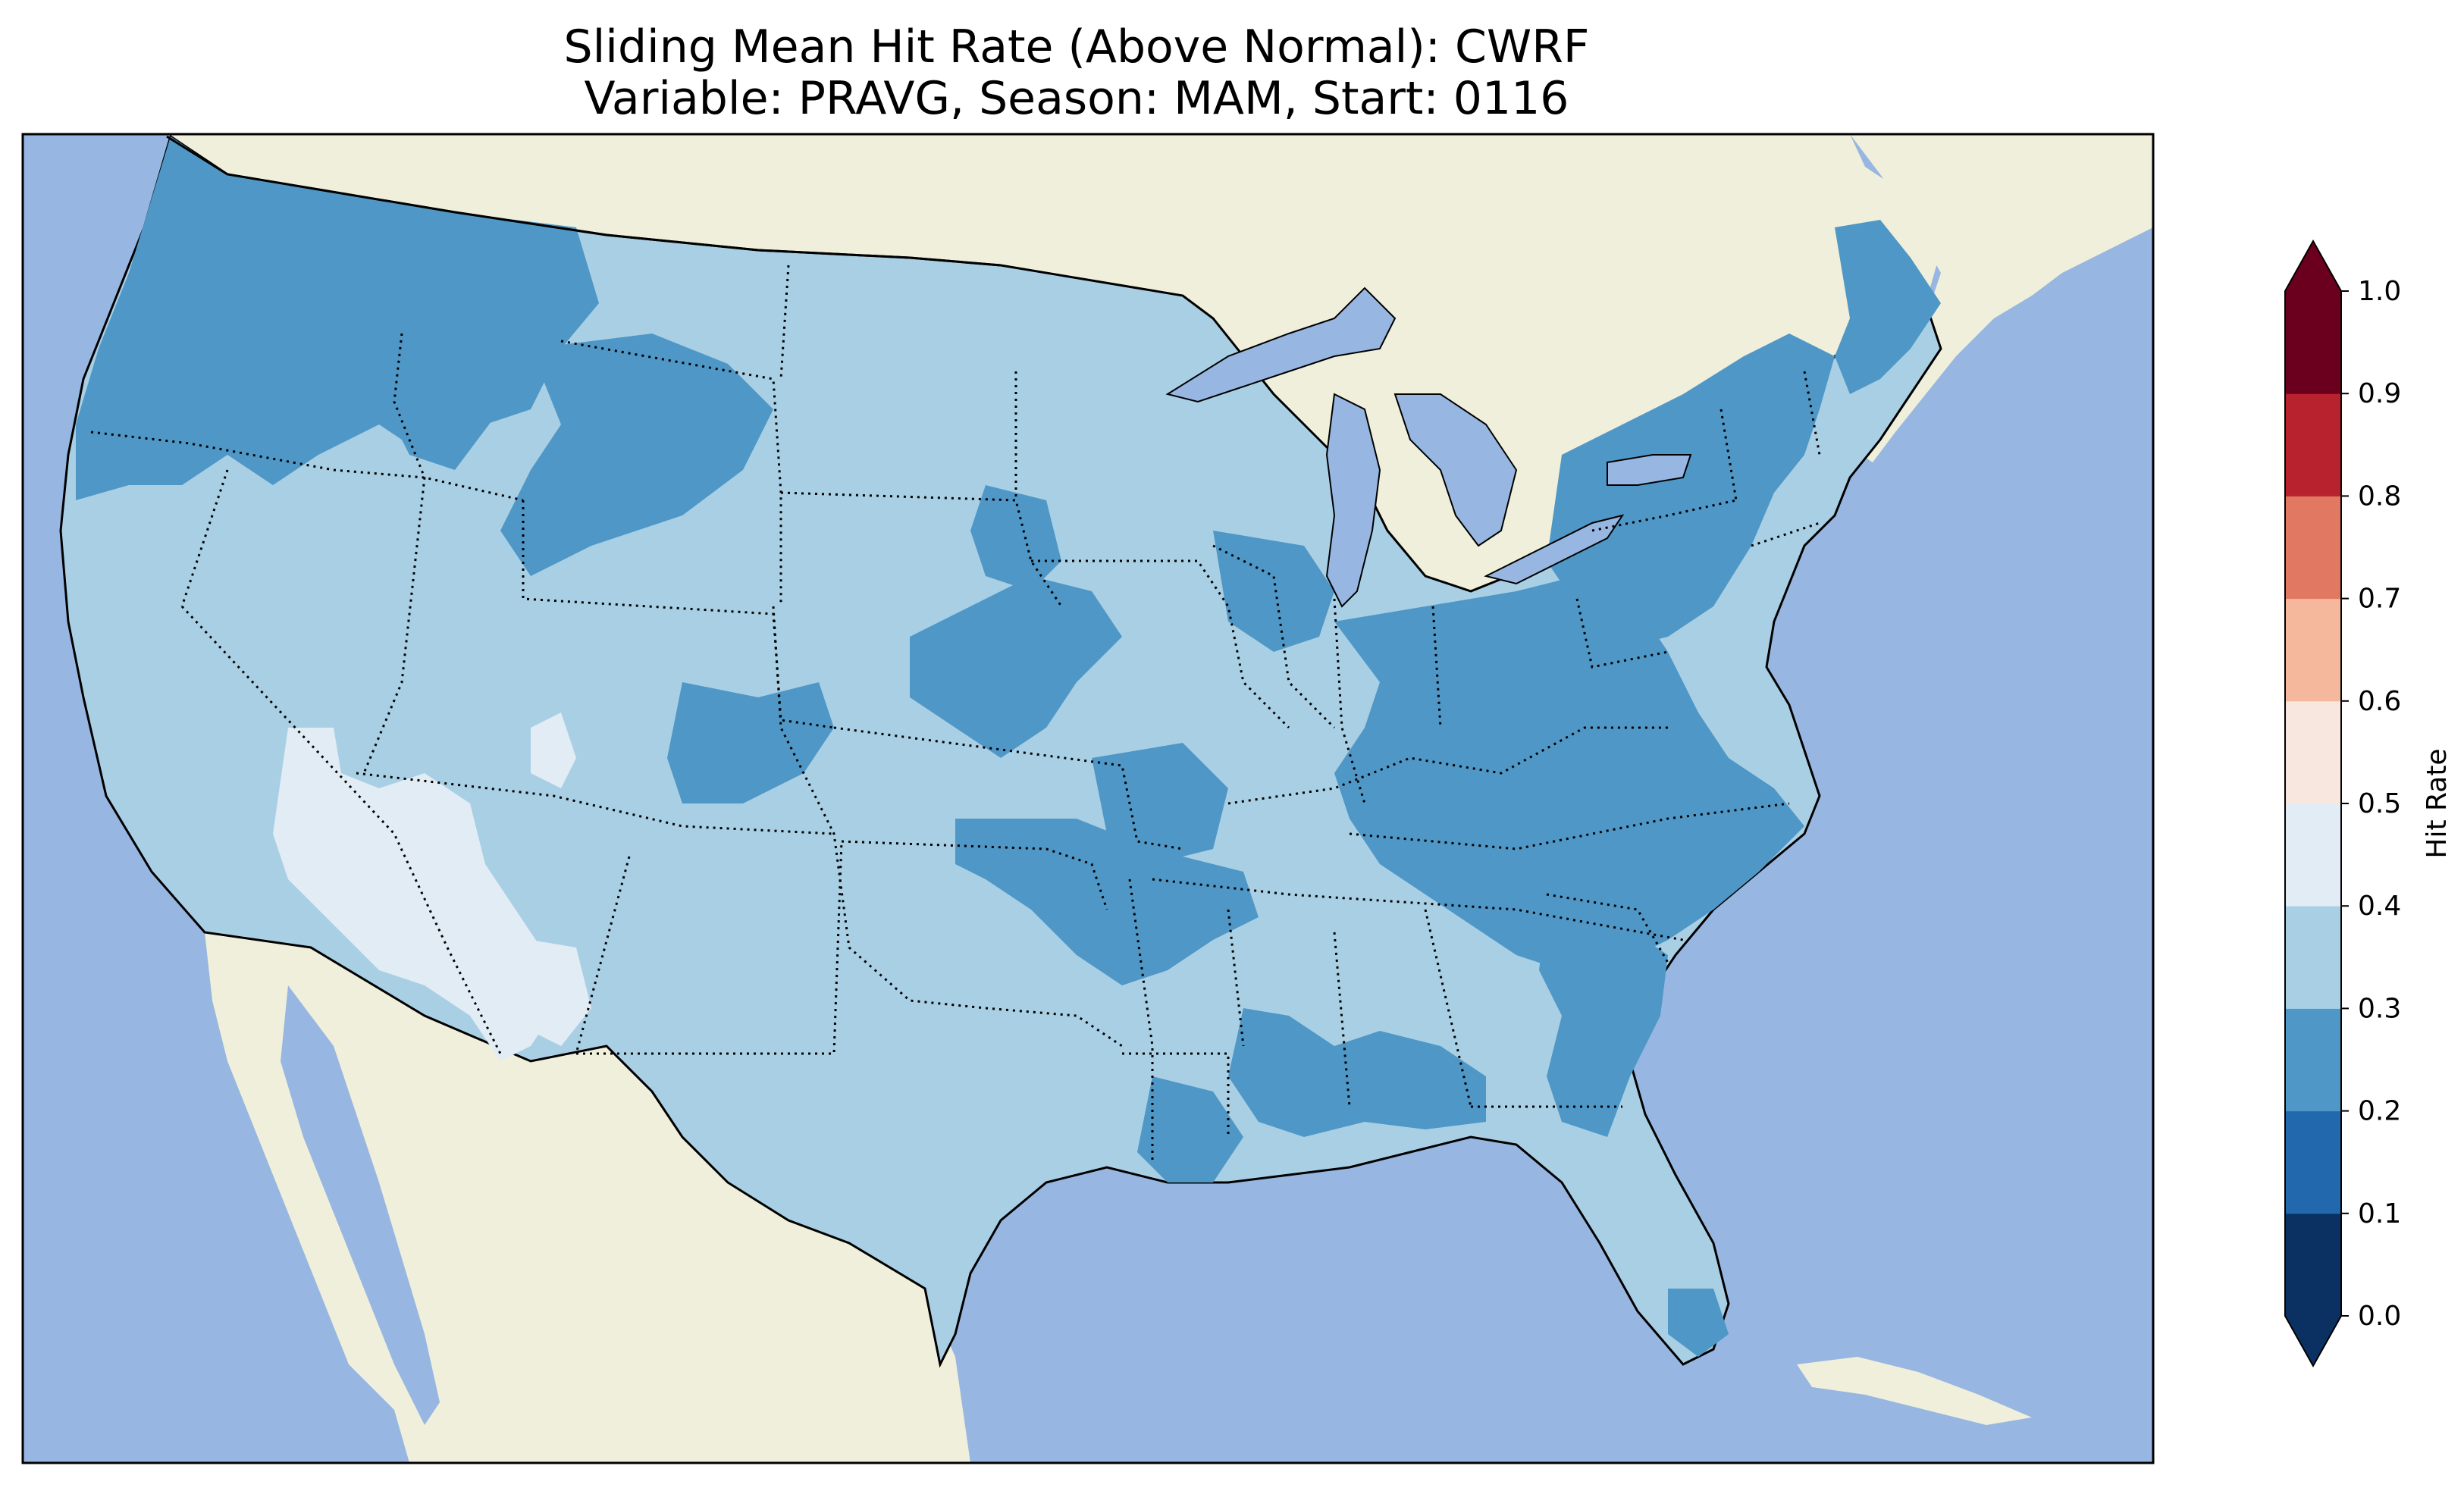 The image size is (2464, 1494). I want to click on great-lakes, so click(1429, 447).